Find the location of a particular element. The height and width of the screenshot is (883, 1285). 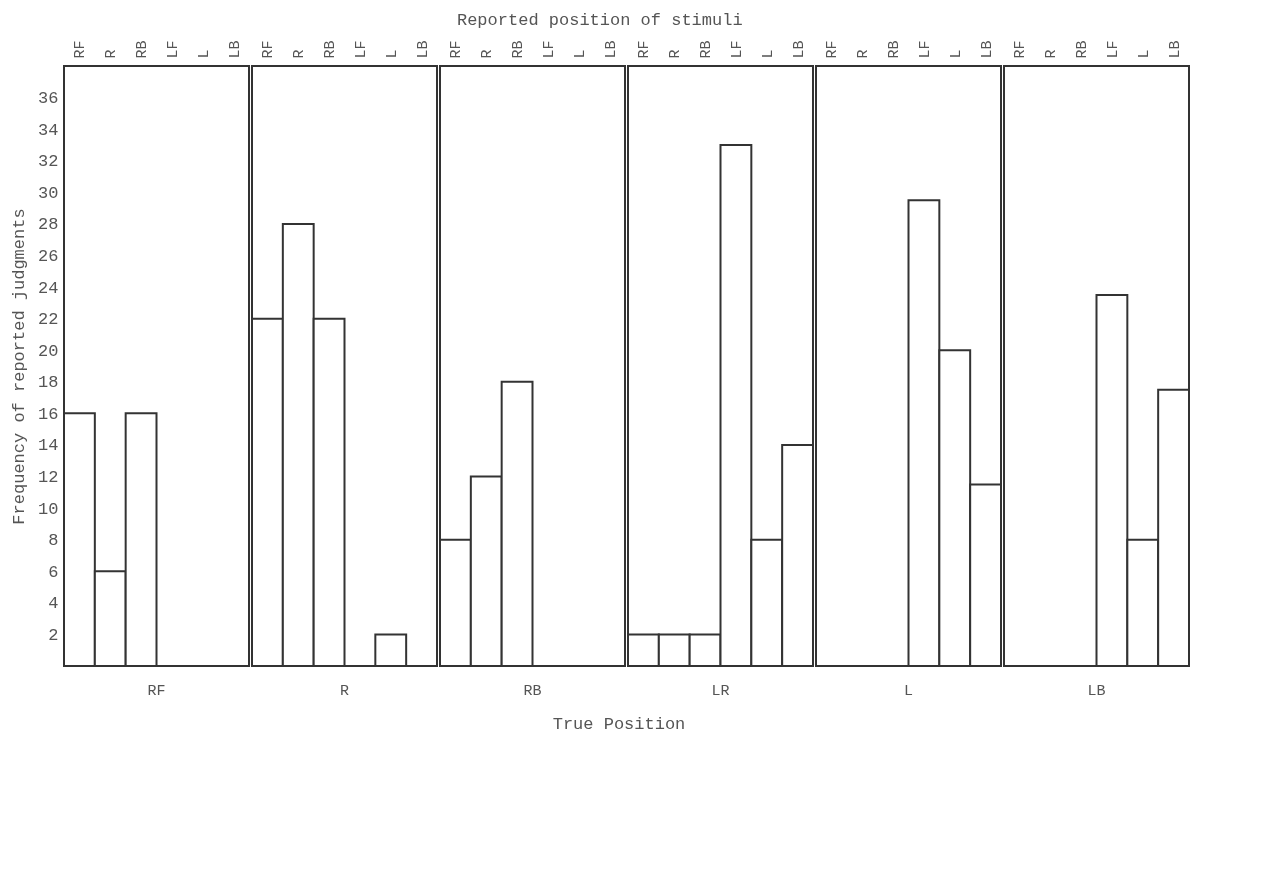

x-axis-title: RF is located at coordinates (156, 691).